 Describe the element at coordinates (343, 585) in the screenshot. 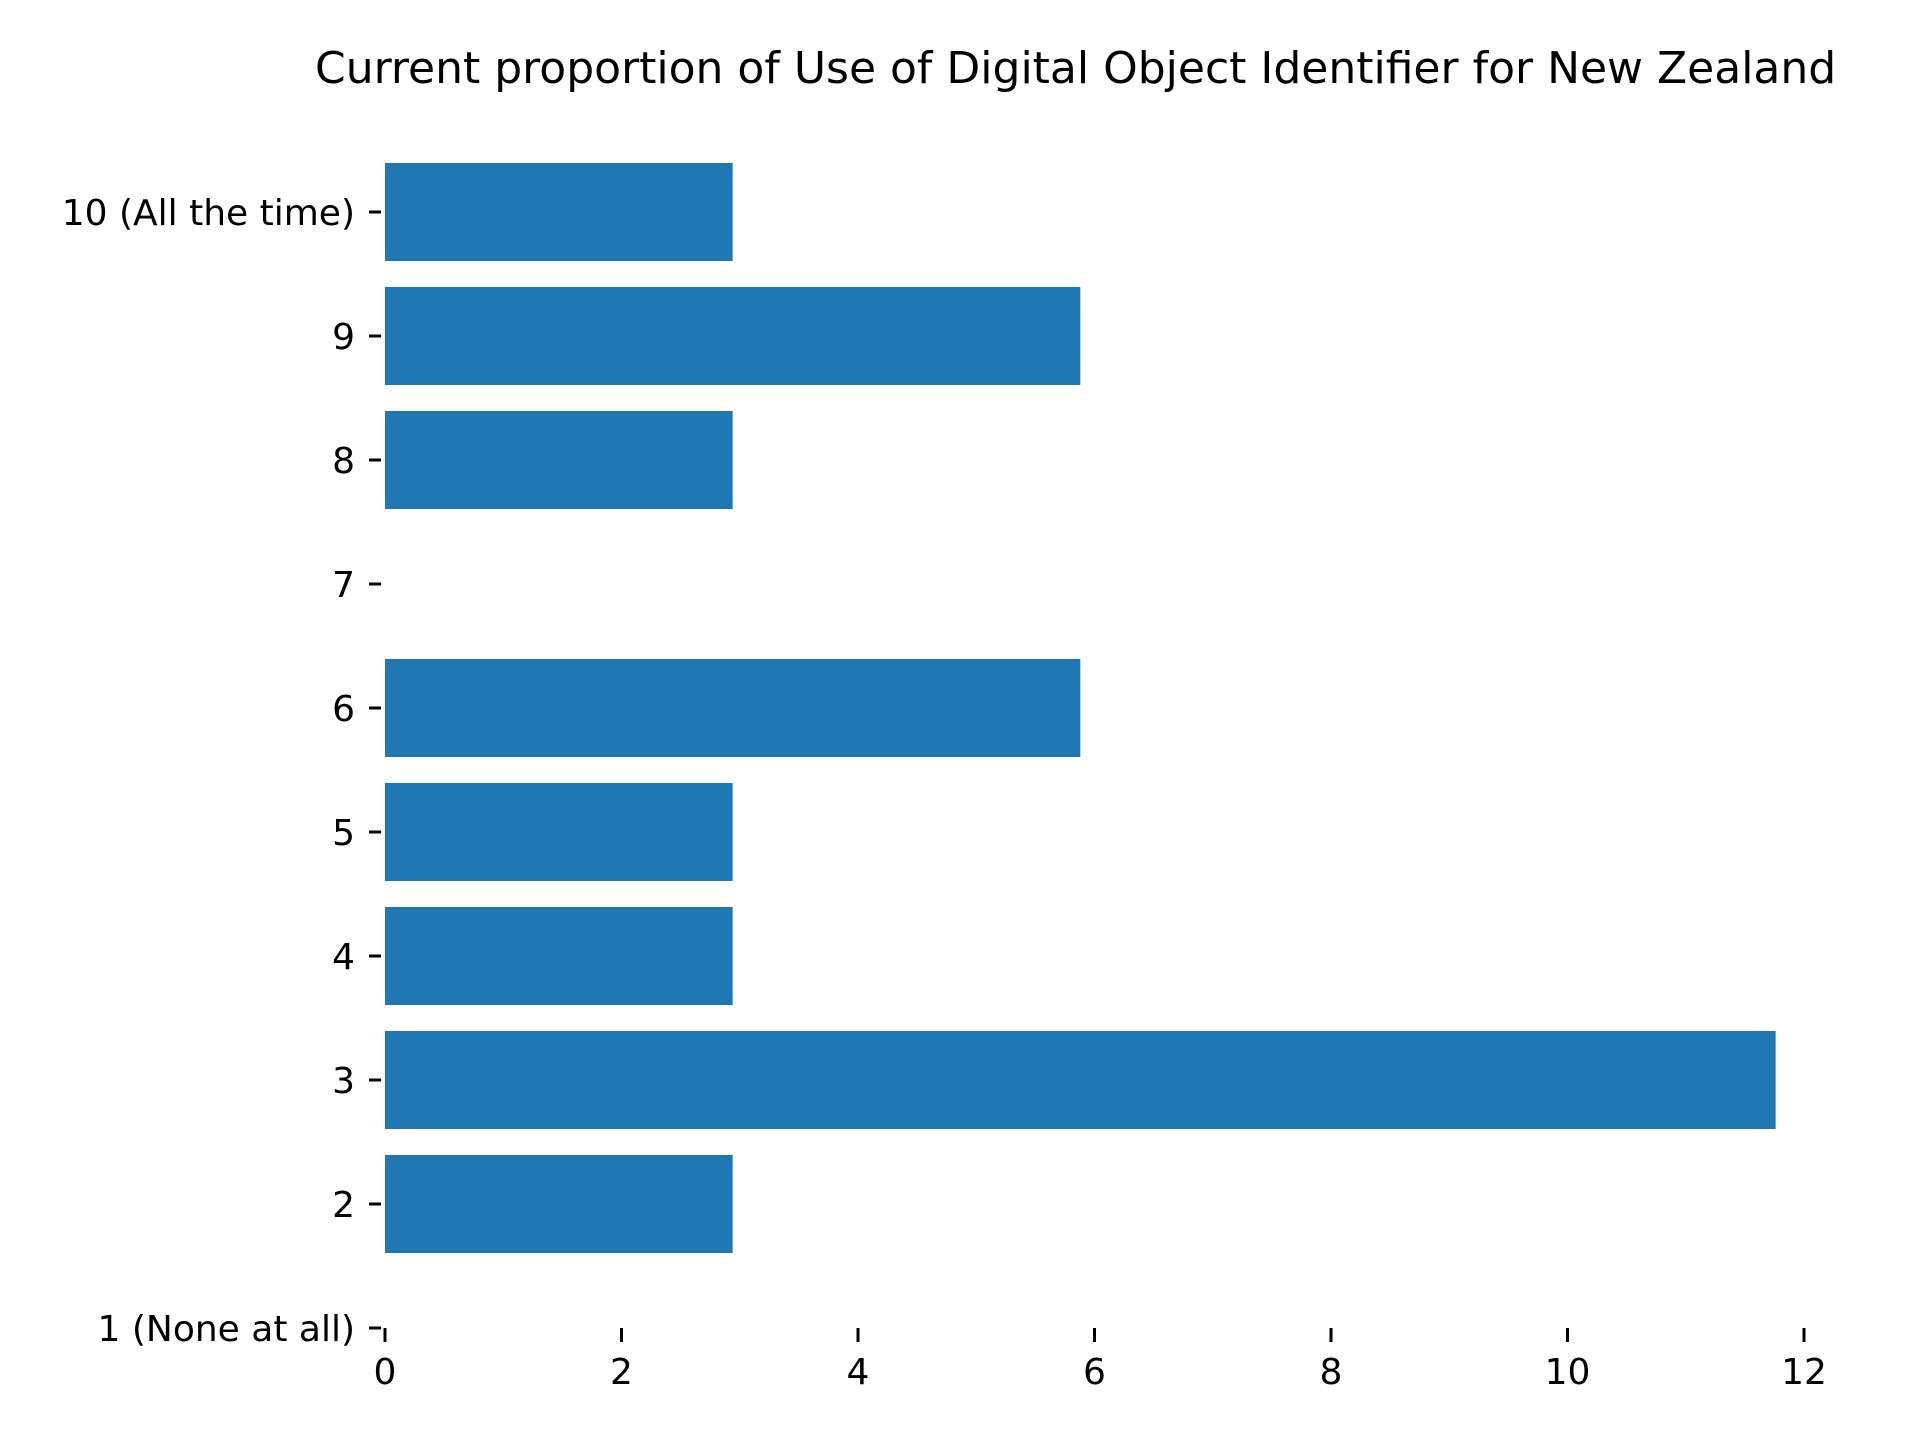

I see `y-tick-label-7: 7` at that location.